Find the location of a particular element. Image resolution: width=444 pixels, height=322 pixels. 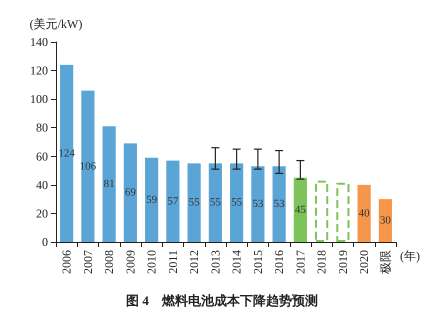

x-tick-label: 2018 is located at coordinates (321, 262).